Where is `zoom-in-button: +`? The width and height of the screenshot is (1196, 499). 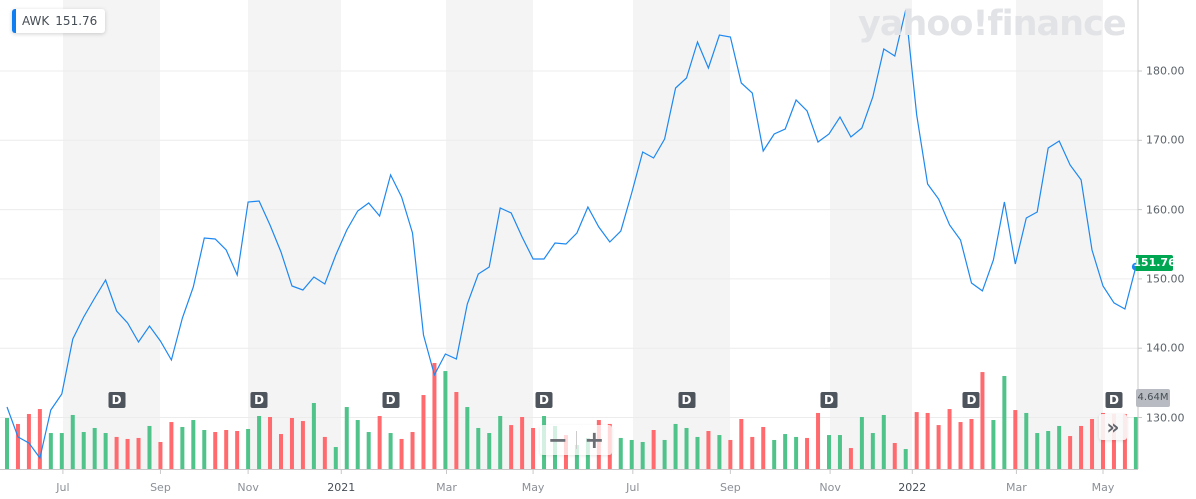 zoom-in-button: + is located at coordinates (594, 440).